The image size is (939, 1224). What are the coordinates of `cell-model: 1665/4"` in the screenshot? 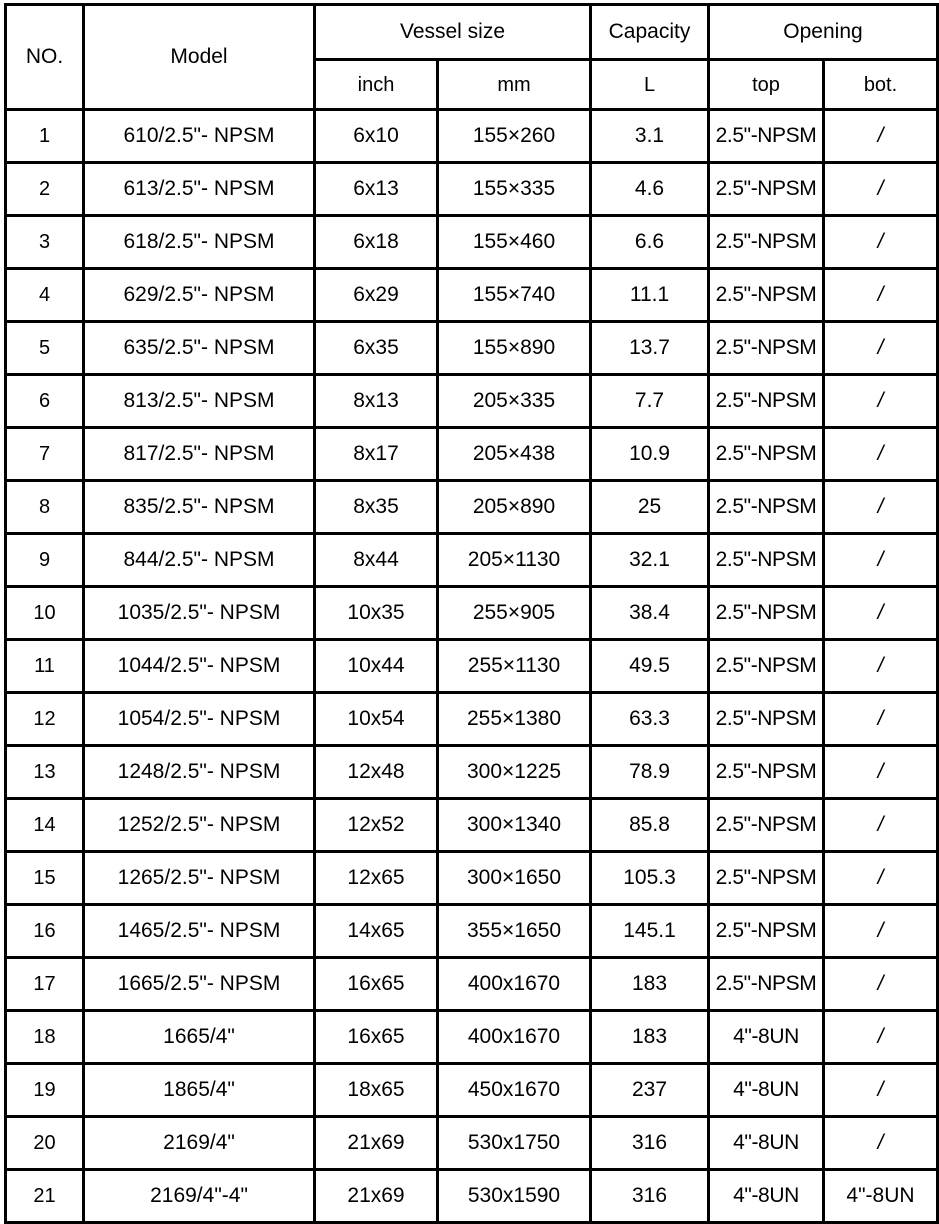 It's located at (199, 1037).